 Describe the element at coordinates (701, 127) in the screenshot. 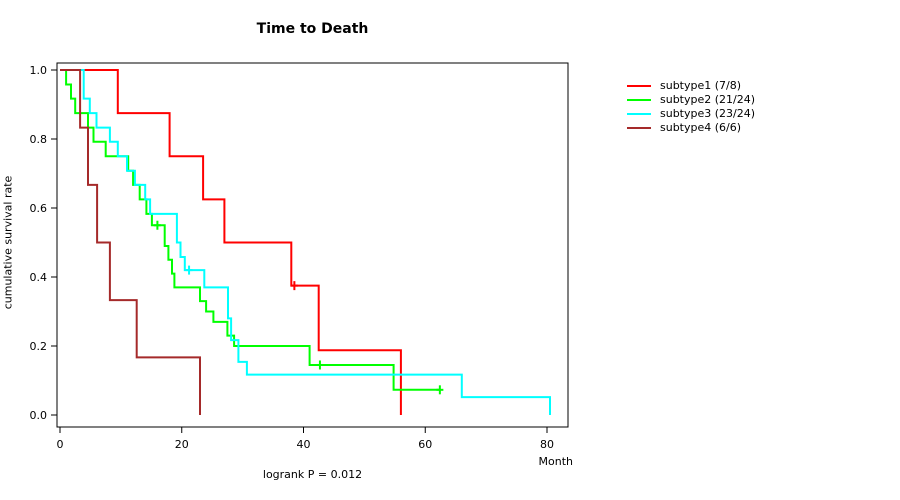

I see `legend-label-subtype4: subtype4 (6/6)` at that location.